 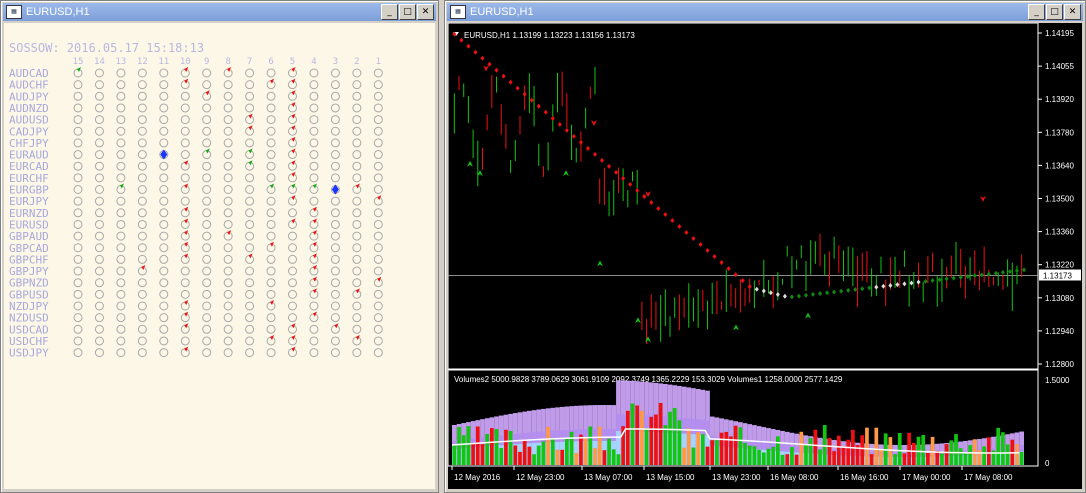 What do you see at coordinates (1059, 298) in the screenshot?
I see `price-label: 1.13080` at bounding box center [1059, 298].